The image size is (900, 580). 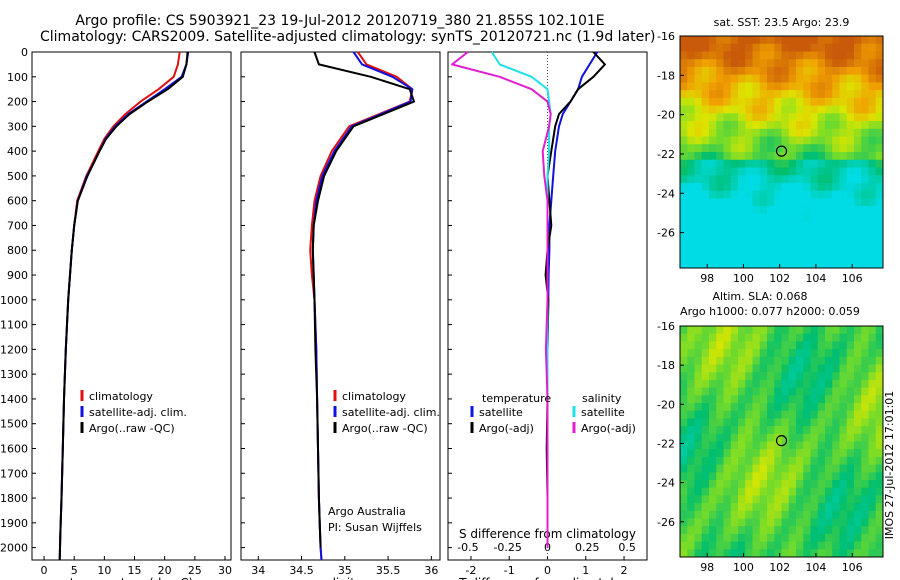 I want to click on map-y-tick-label: -24, so click(x=666, y=193).